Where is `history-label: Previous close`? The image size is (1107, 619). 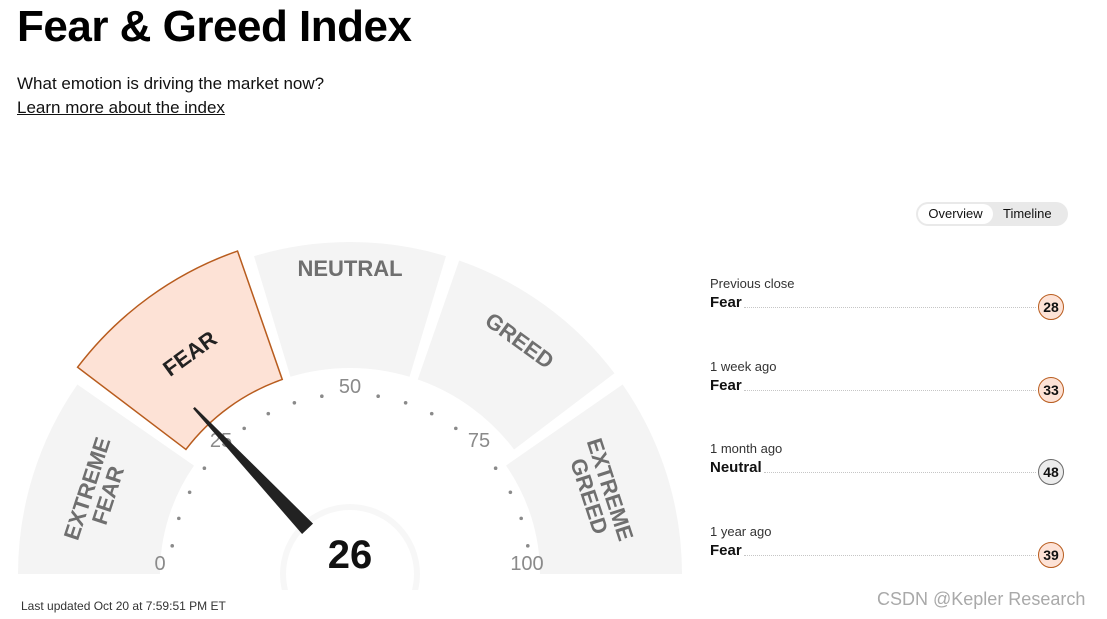 history-label: Previous close is located at coordinates (752, 283).